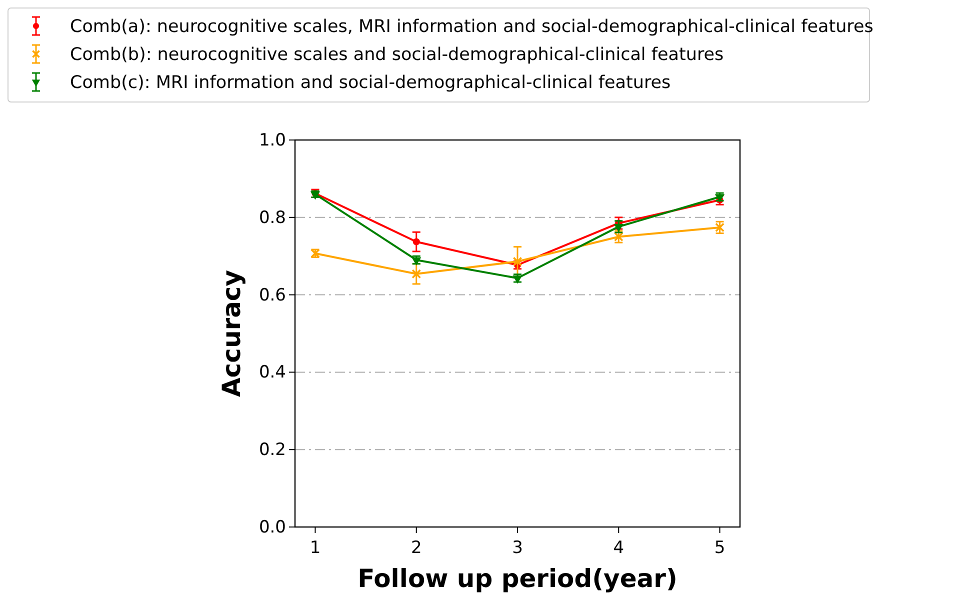  Describe the element at coordinates (315, 548) in the screenshot. I see `x-tick-label: 1` at that location.